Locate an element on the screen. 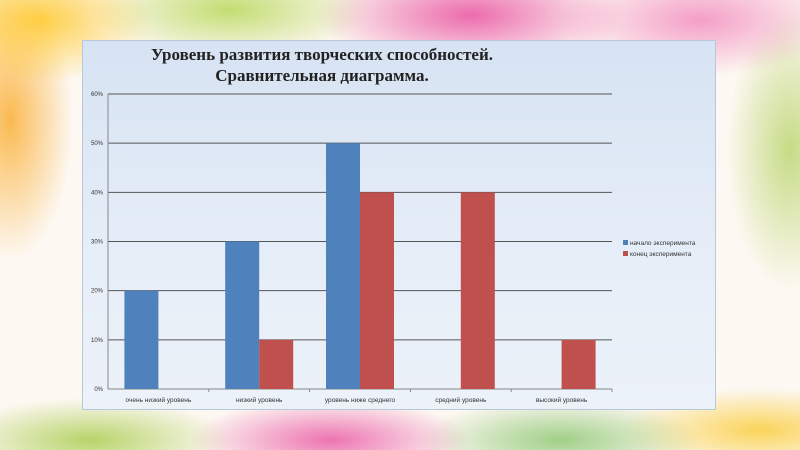 This screenshot has height=450, width=800. y-tick-label: 20% is located at coordinates (97, 292).